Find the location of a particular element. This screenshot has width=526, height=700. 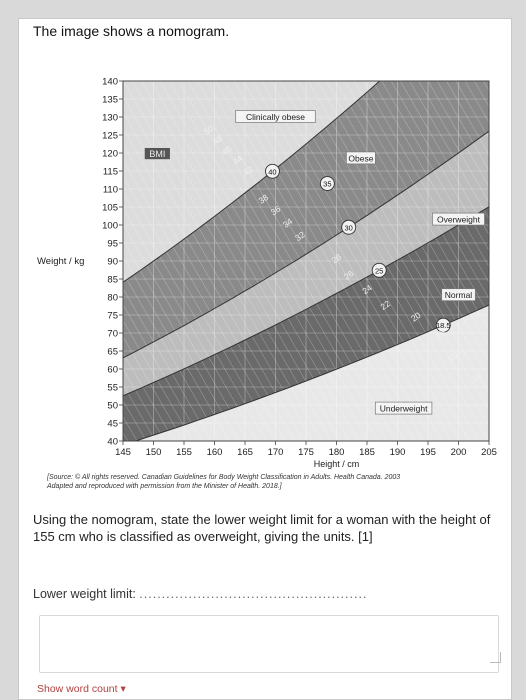

x-tick-label: 150 is located at coordinates (154, 452).